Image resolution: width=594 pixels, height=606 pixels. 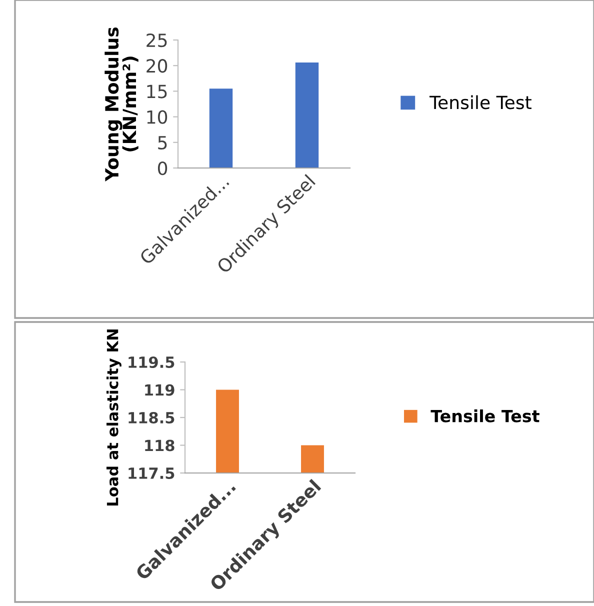 What do you see at coordinates (157, 91) in the screenshot?
I see `y-tick-label: 15` at bounding box center [157, 91].